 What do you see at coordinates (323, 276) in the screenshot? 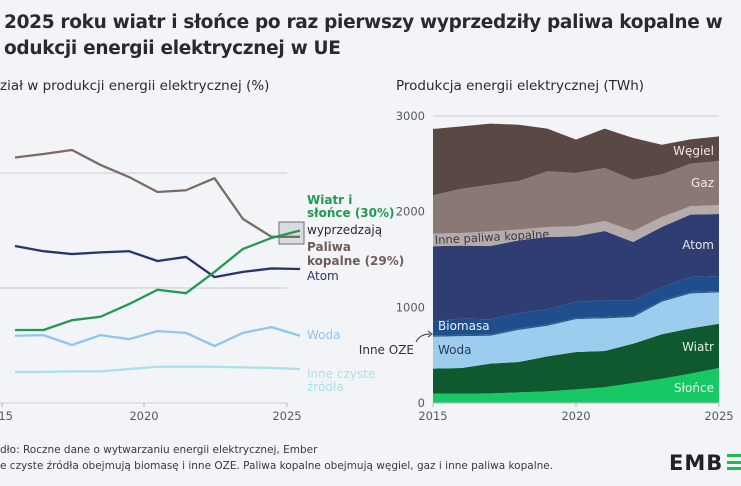
I see `series-label: Atom` at bounding box center [323, 276].